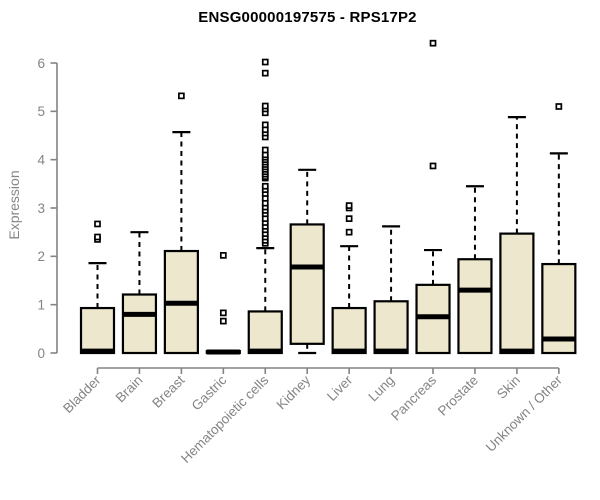 This screenshot has width=600, height=500. Describe the element at coordinates (168, 391) in the screenshot. I see `x-tick-label: Breast` at that location.